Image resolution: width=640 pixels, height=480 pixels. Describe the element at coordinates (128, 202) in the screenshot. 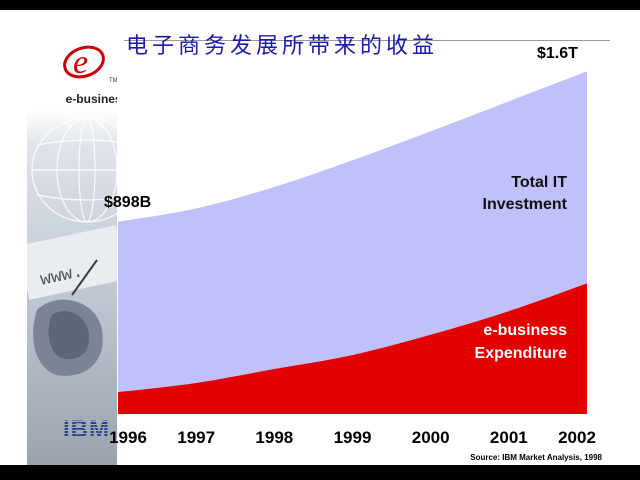

I see `start-value-annotation: $898B` at that location.